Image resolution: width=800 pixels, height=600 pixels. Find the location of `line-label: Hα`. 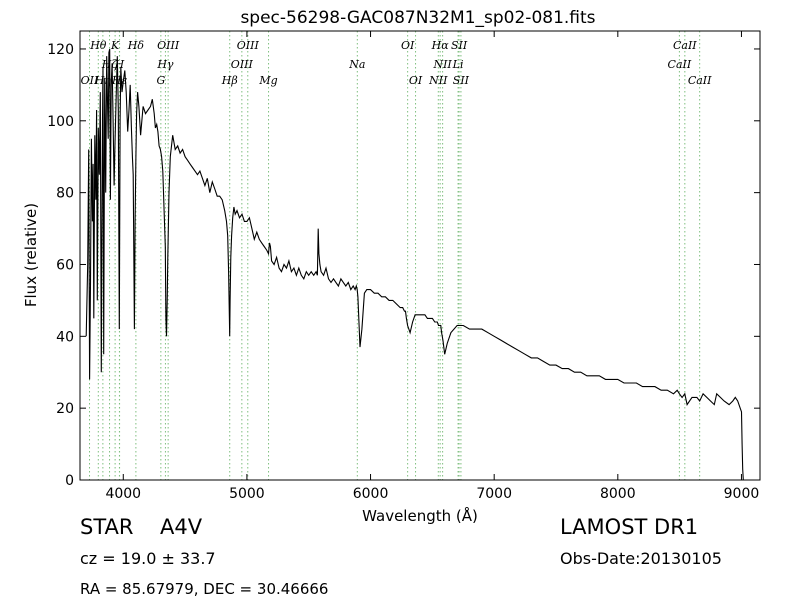

line-label: Hα is located at coordinates (440, 45).